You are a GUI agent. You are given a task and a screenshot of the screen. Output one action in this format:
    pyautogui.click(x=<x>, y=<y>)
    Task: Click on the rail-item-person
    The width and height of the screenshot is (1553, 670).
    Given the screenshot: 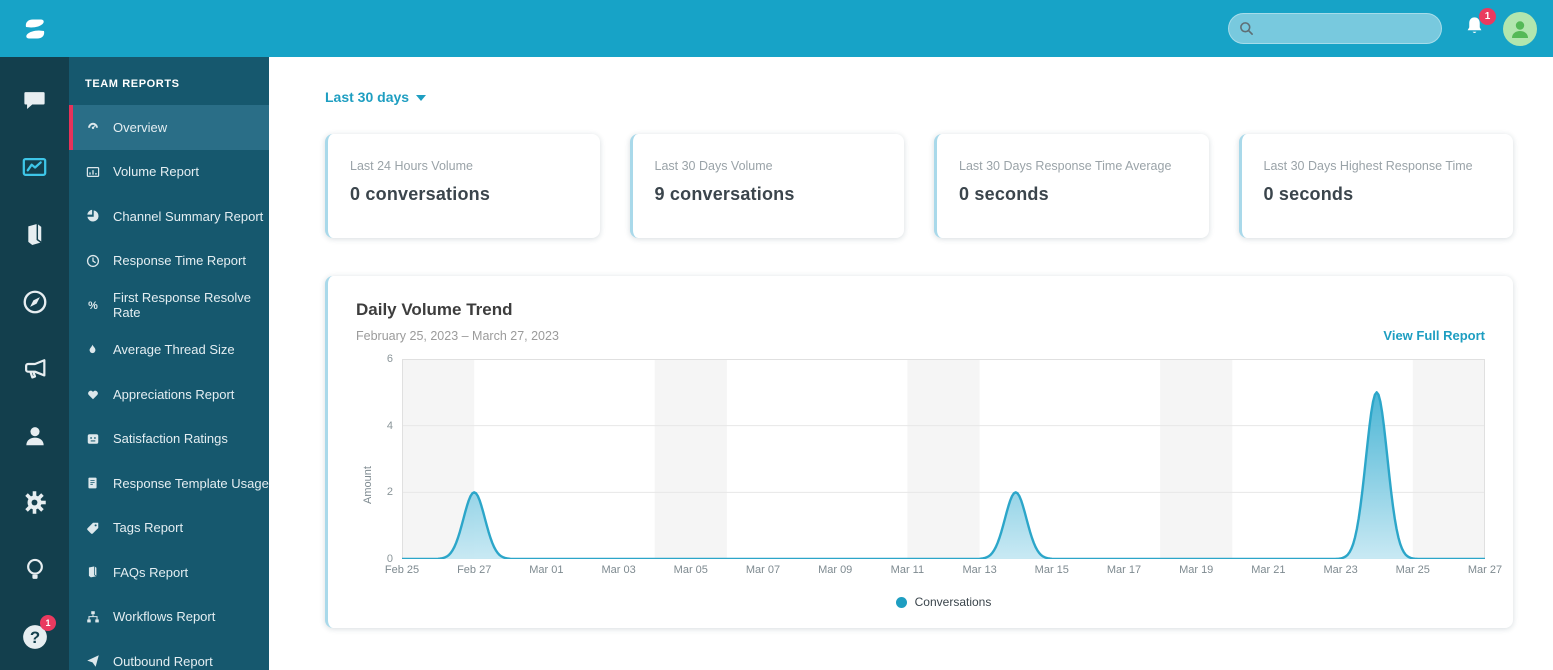 What is the action you would take?
    pyautogui.click(x=34, y=435)
    